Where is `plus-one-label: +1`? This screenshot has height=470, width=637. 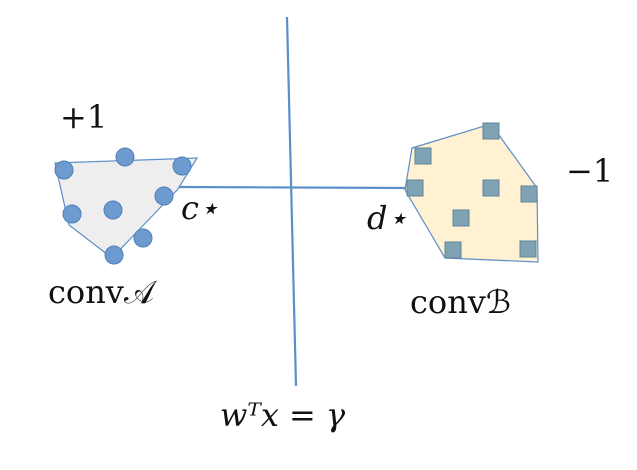
plus-one-label: +1 is located at coordinates (83, 117).